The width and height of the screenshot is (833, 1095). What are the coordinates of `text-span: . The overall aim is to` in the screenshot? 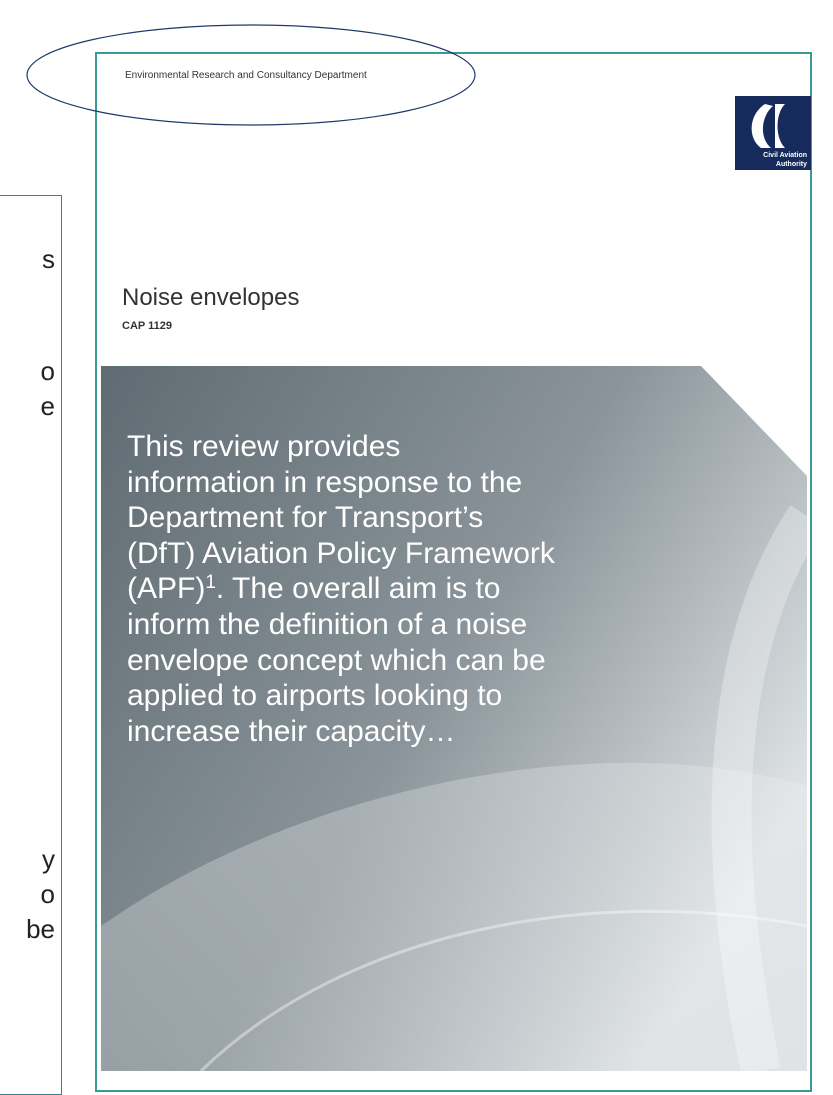 It's located at (358, 589).